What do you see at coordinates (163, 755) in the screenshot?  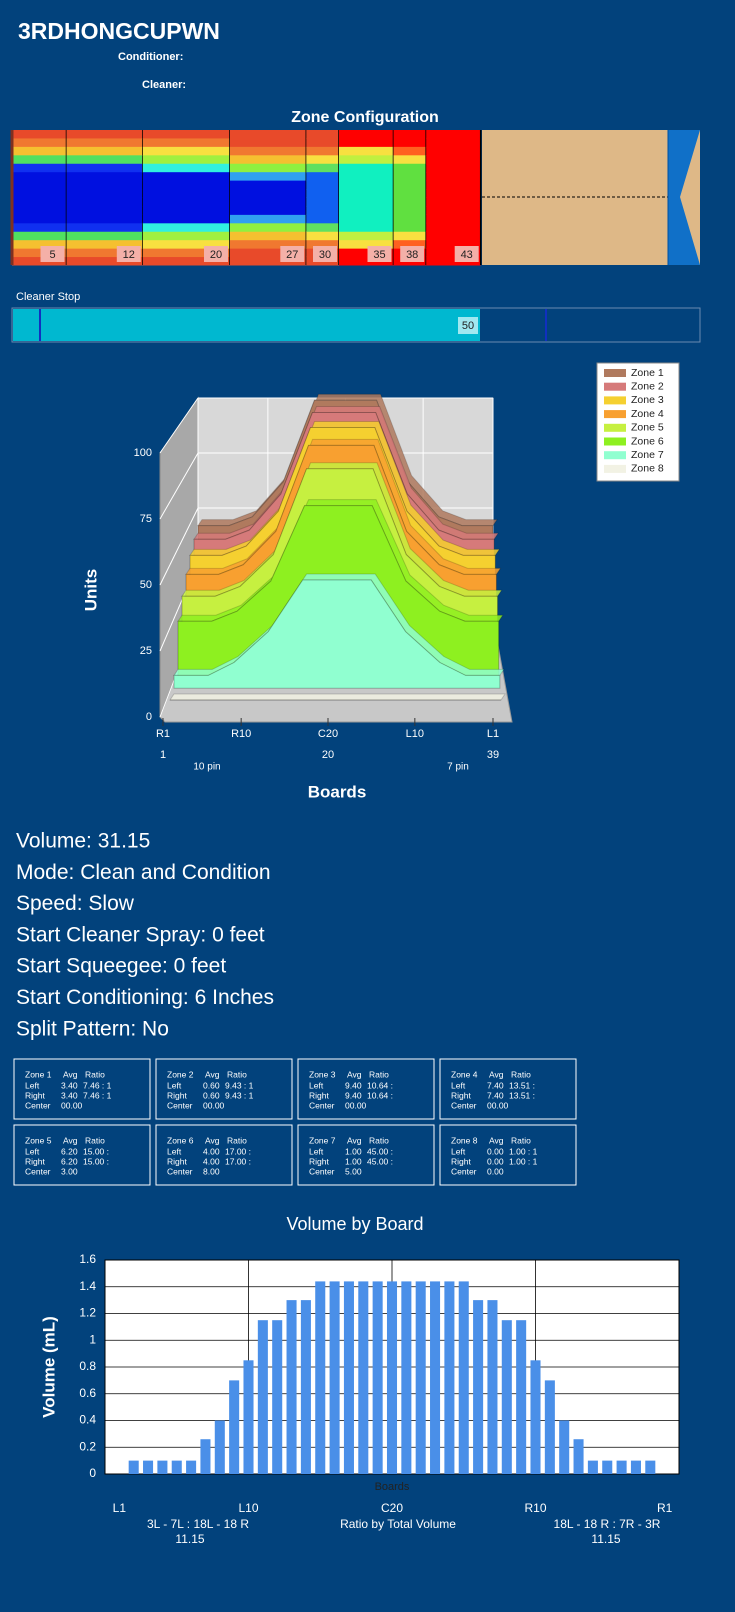 I see `board-number: 1` at bounding box center [163, 755].